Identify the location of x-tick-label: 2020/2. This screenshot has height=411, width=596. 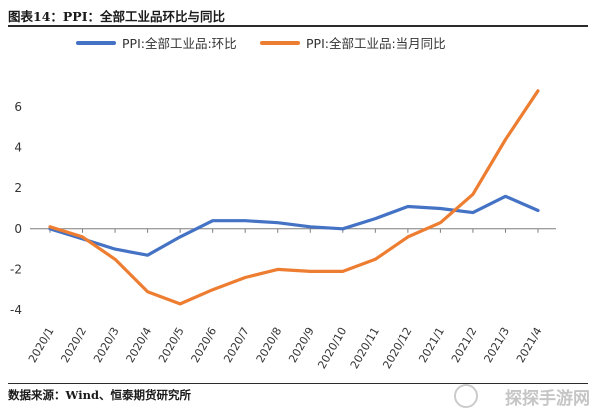
(74, 345).